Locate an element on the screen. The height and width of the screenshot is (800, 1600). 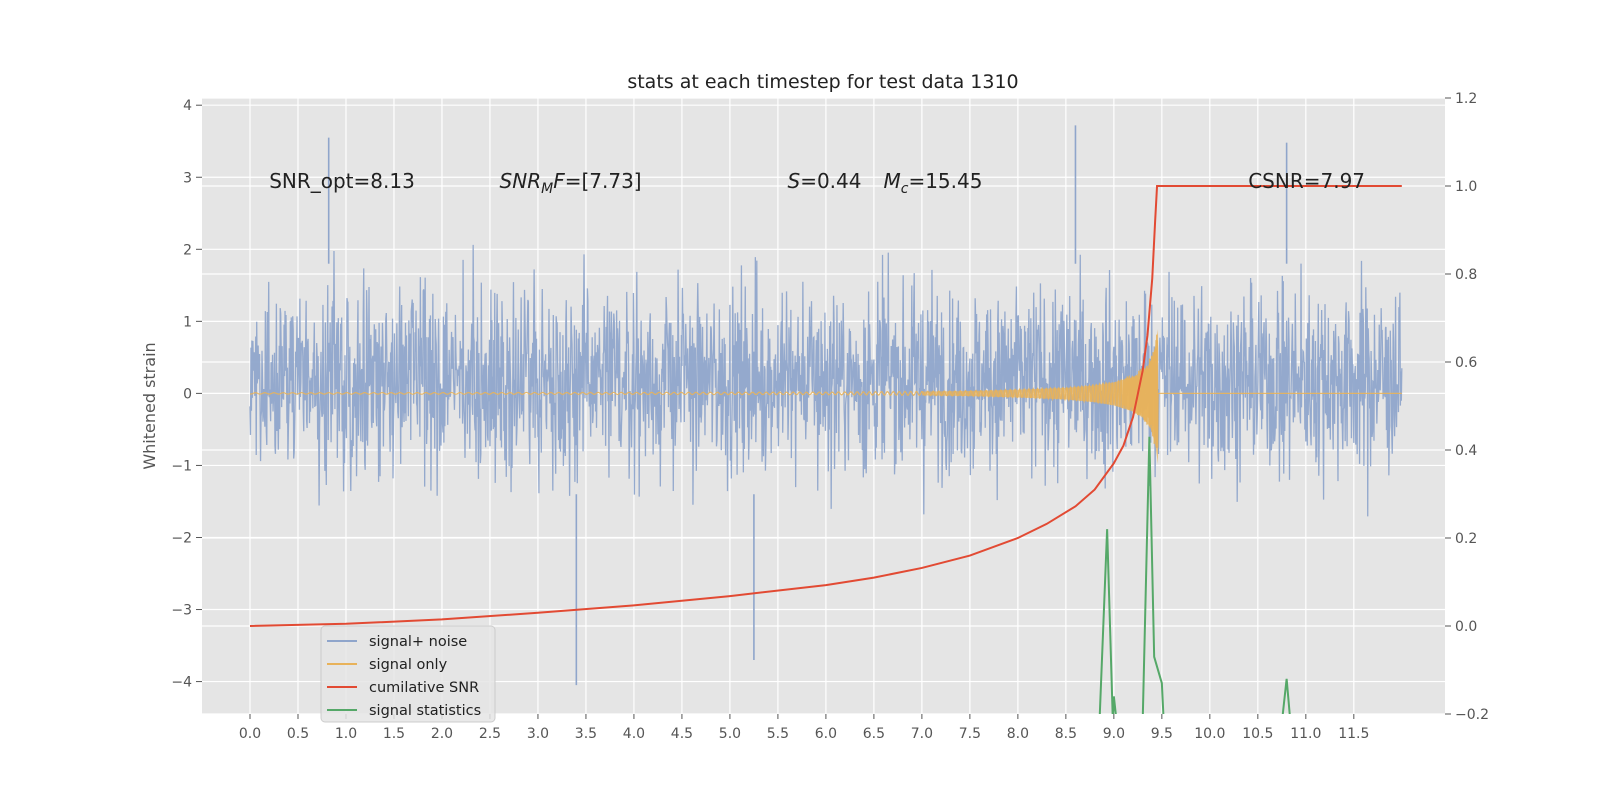
x-tick-label: 10.0 is located at coordinates (1209, 734).